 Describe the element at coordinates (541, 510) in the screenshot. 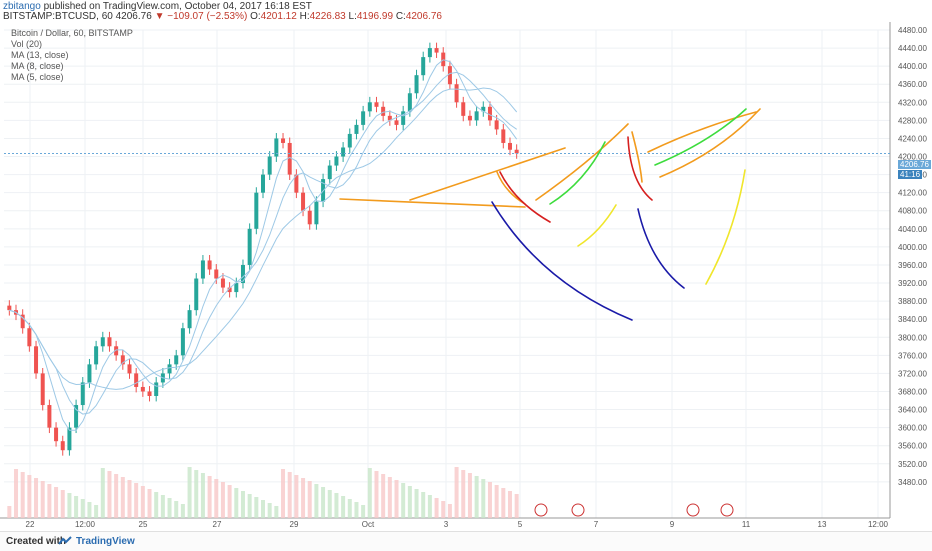

I see `event-flag-icon` at that location.